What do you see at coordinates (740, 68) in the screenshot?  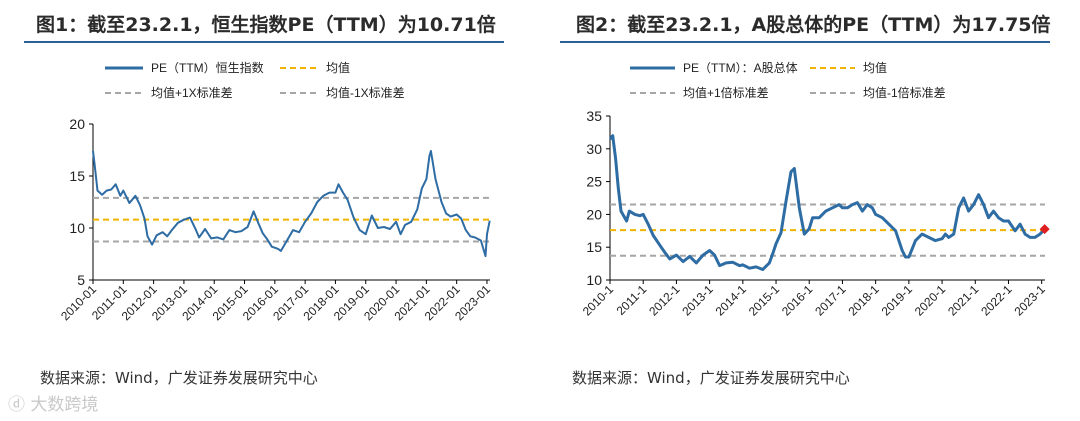 I see `chart2-legend-label-0: PE（TTM）：A股总体` at bounding box center [740, 68].